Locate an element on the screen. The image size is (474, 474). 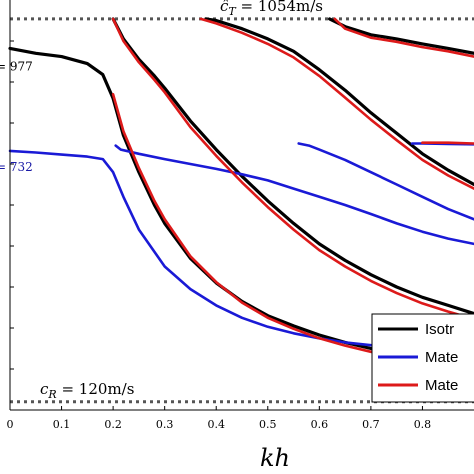
x-tick-label: 0.4 is located at coordinates (216, 424).